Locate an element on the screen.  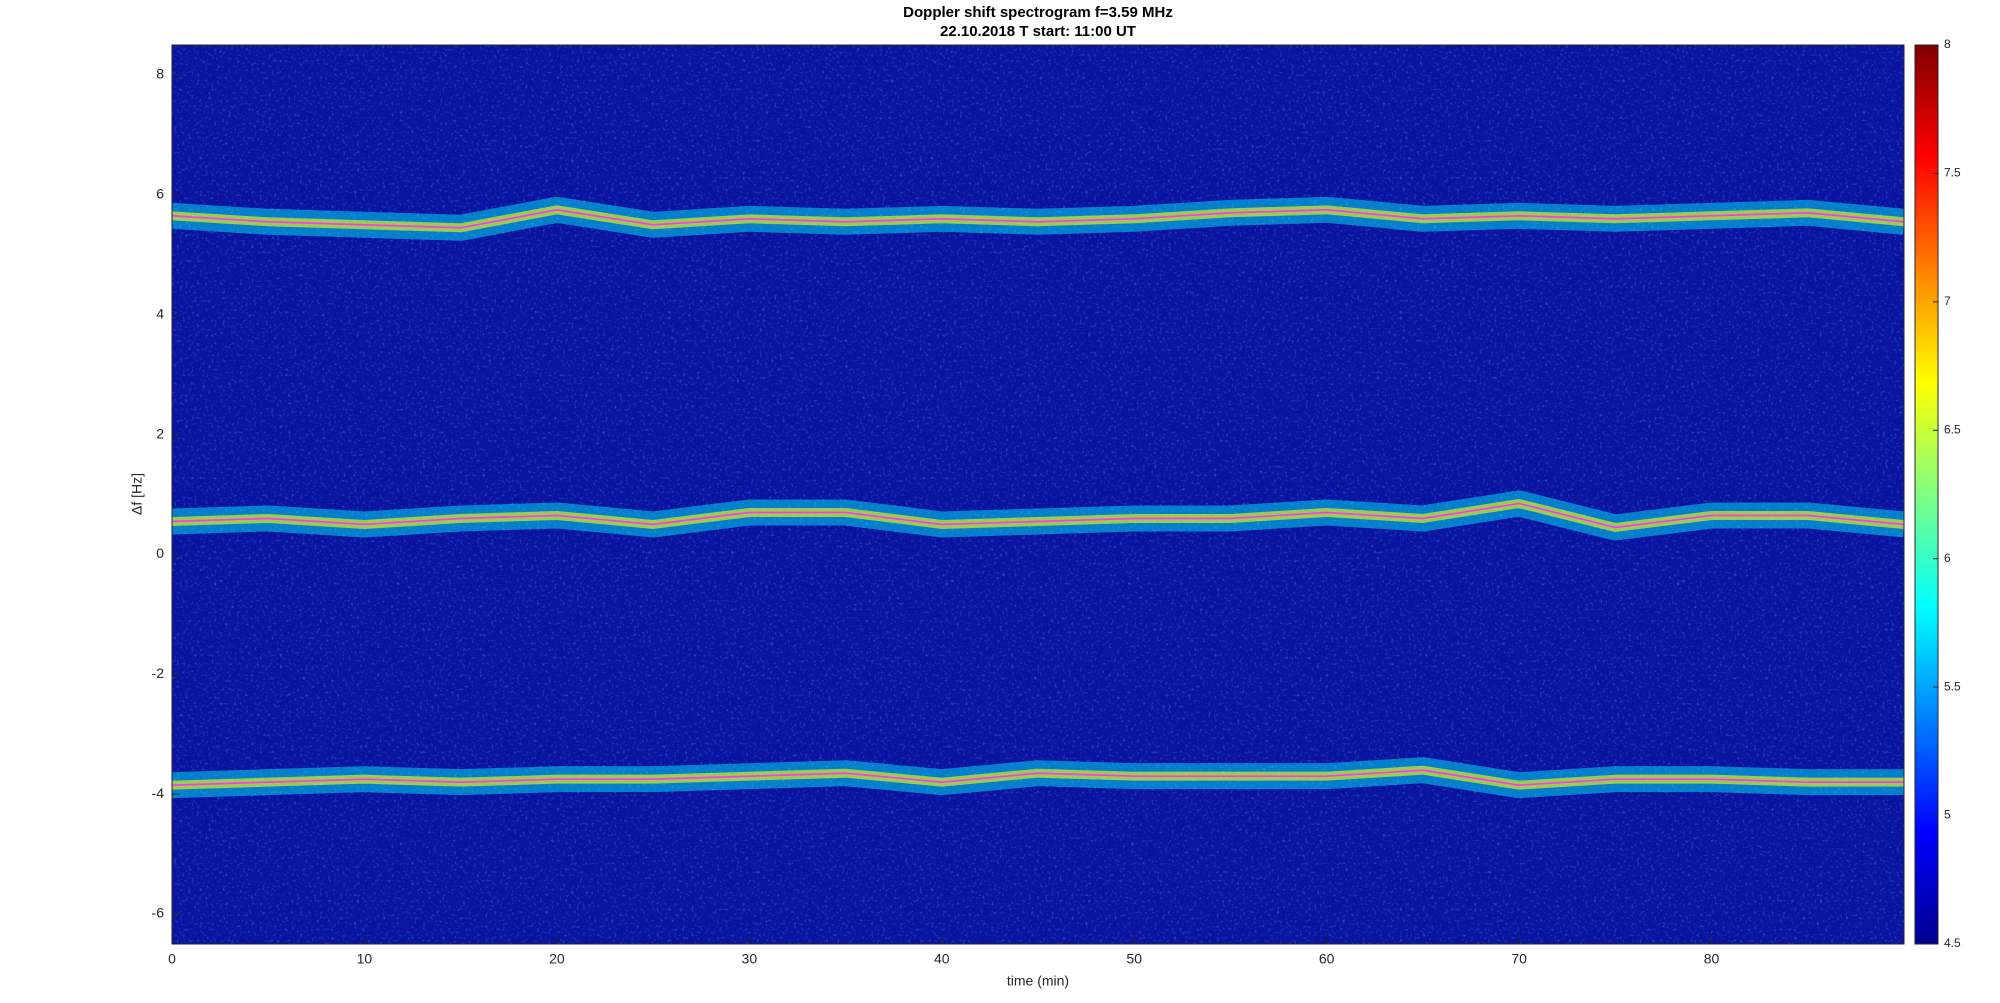
y-tick-label: -2 is located at coordinates (158, 673).